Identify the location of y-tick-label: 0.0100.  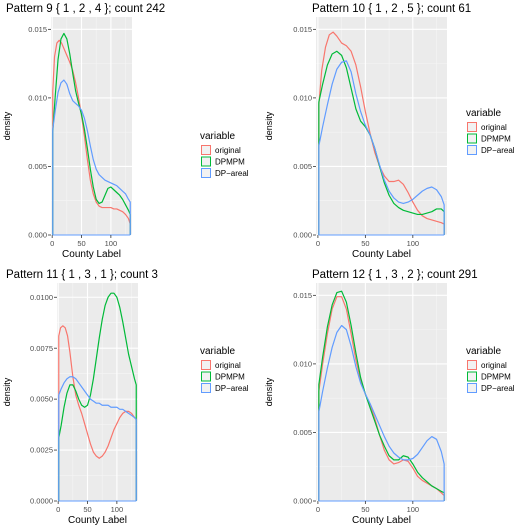
(41, 297).